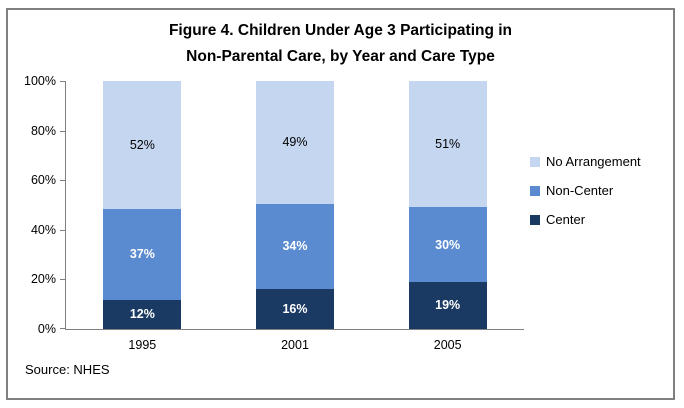  I want to click on bar-segment-center: 19%, so click(447, 305).